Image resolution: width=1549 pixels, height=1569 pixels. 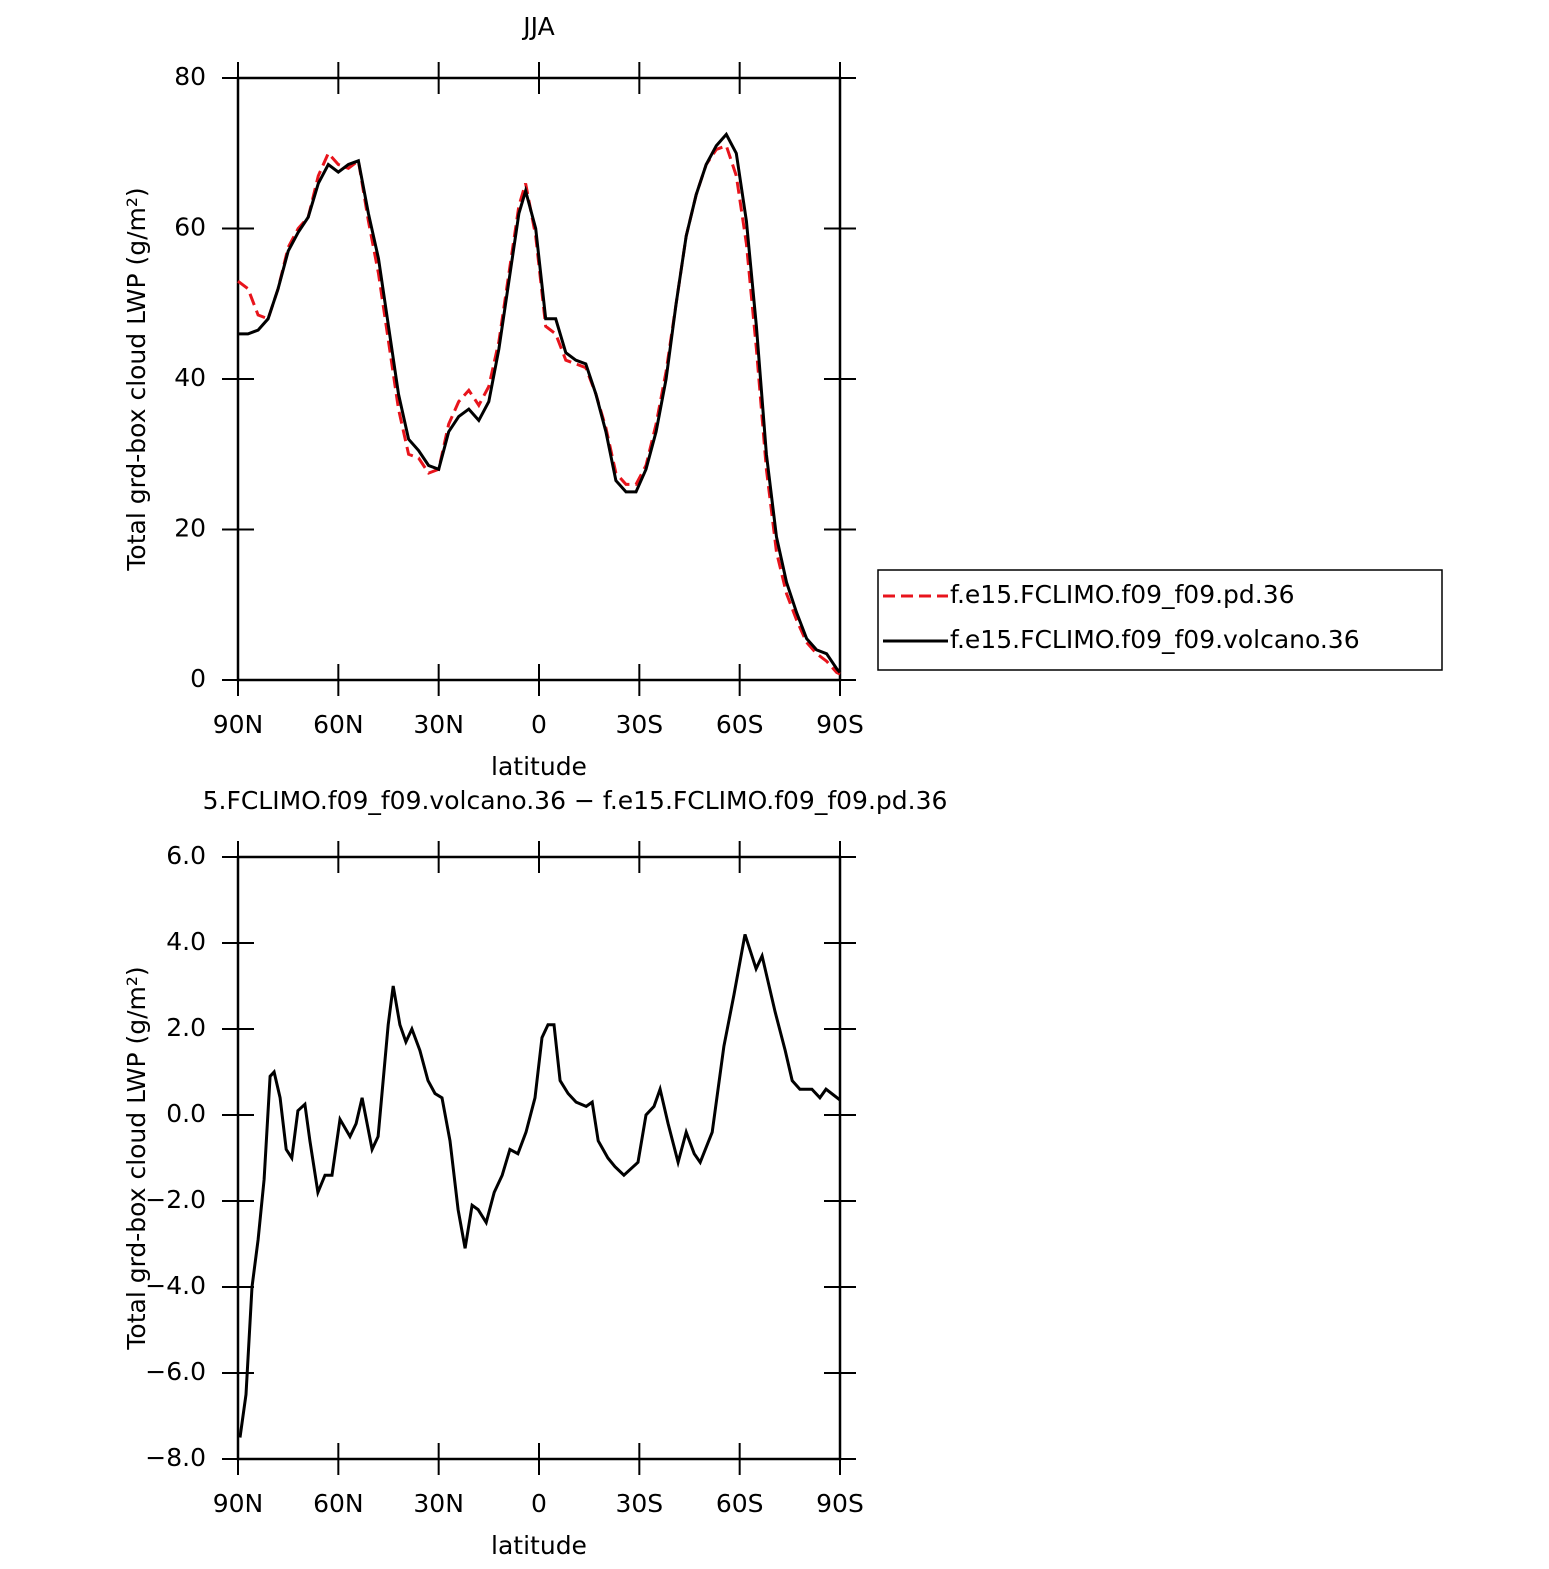 I want to click on y-tick-label: −2.0, so click(x=175, y=1199).